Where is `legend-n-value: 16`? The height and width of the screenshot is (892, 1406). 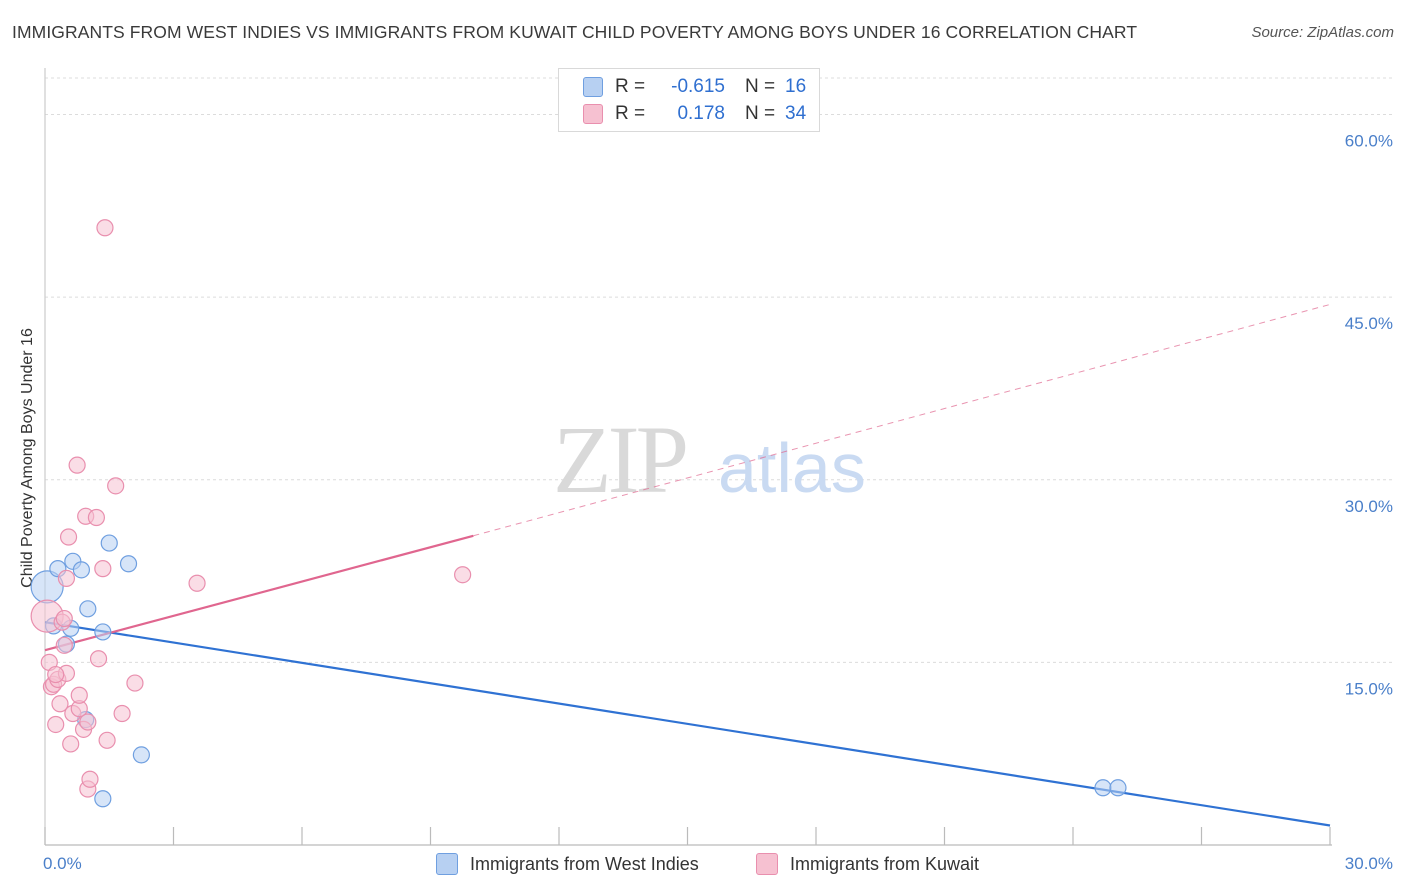 legend-n-value: 16 is located at coordinates (796, 86).